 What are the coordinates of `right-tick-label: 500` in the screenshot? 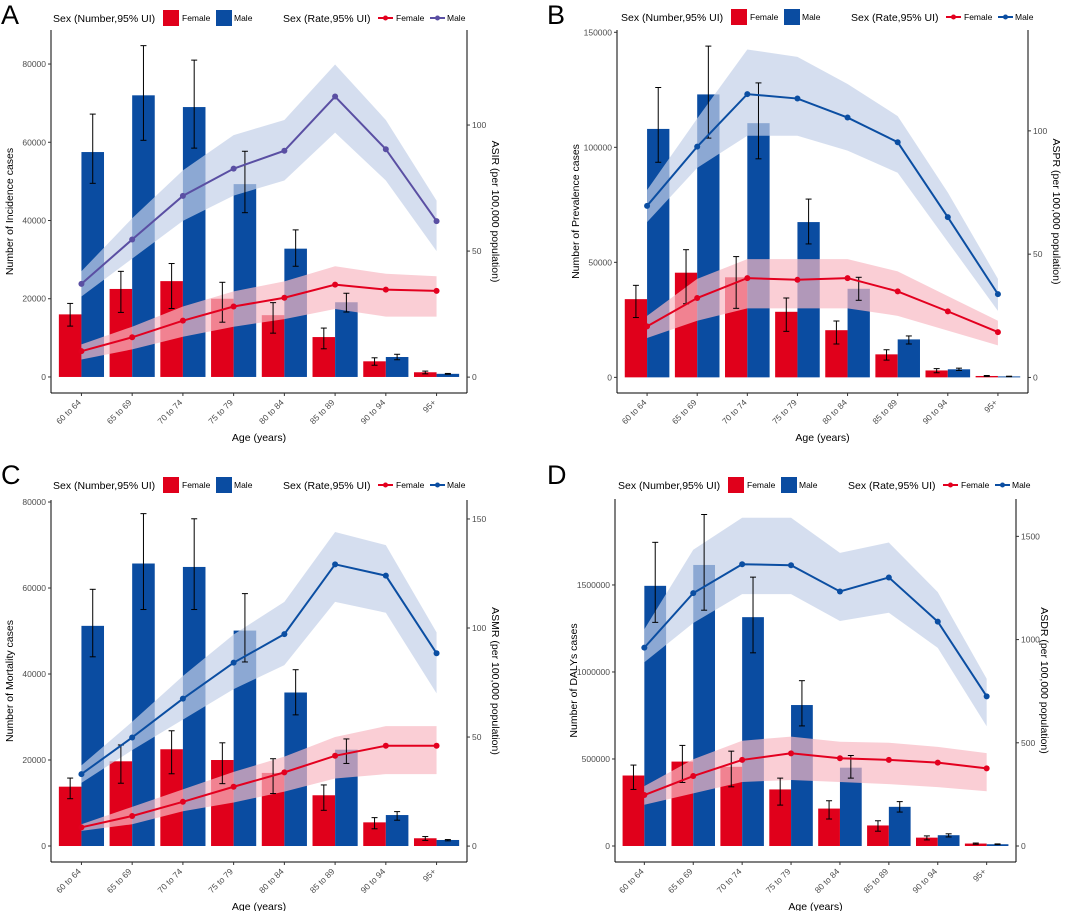 It's located at (1028, 743).